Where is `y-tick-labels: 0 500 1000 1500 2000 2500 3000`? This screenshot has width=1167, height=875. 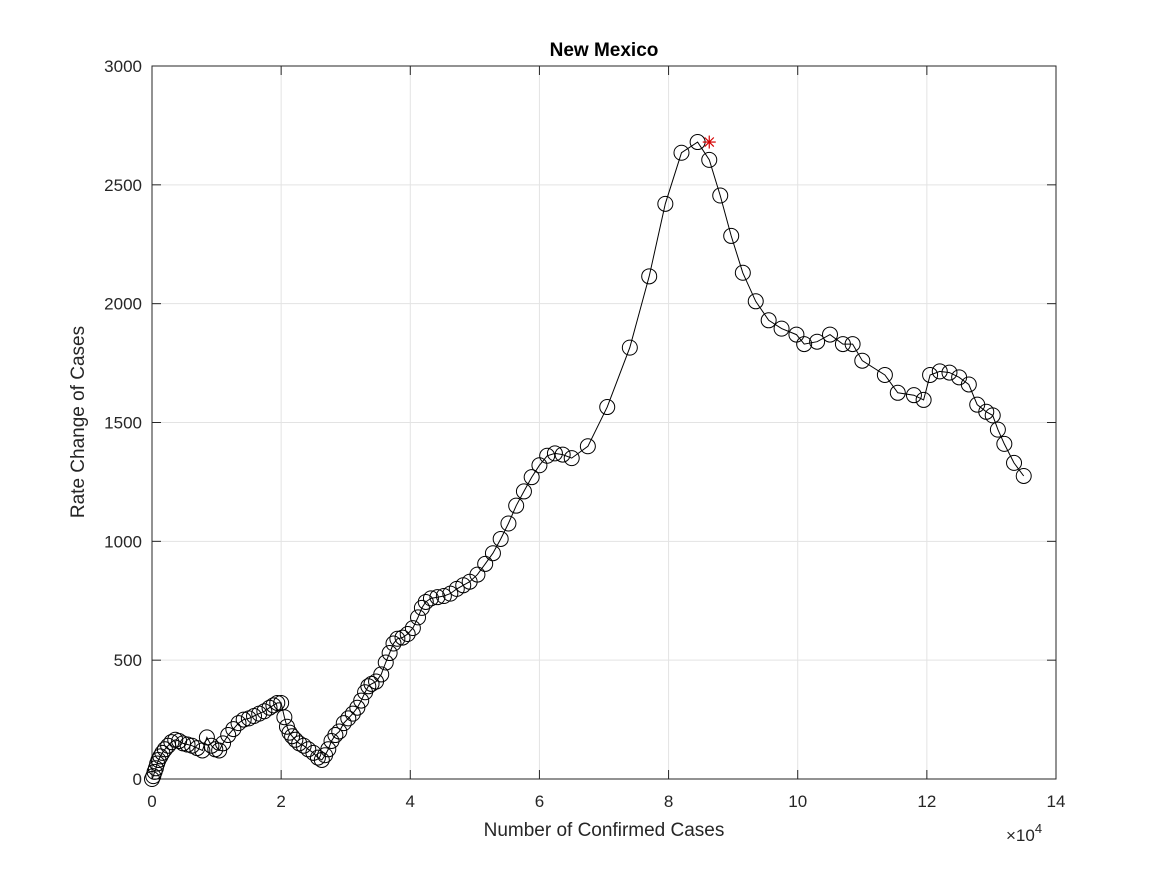 y-tick-labels: 0 500 1000 1500 2000 2500 3000 is located at coordinates (123, 423).